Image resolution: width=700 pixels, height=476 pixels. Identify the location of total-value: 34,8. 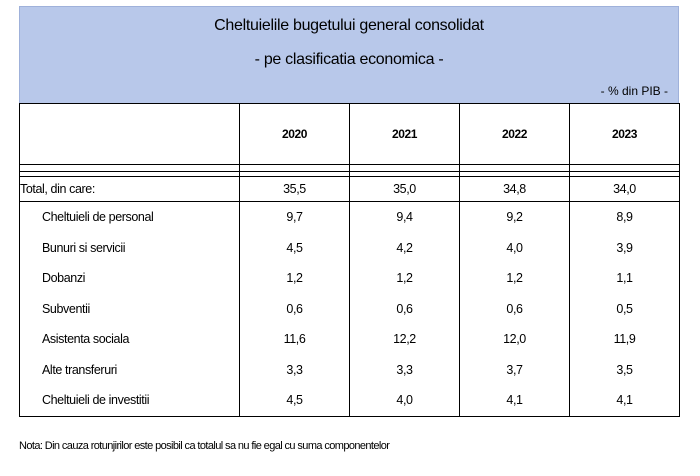
(514, 189).